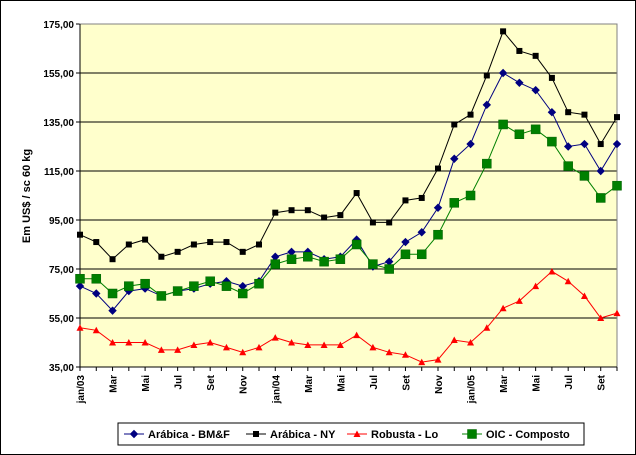 The image size is (636, 455). Describe the element at coordinates (537, 383) in the screenshot. I see `x-tick-label: Mai` at that location.